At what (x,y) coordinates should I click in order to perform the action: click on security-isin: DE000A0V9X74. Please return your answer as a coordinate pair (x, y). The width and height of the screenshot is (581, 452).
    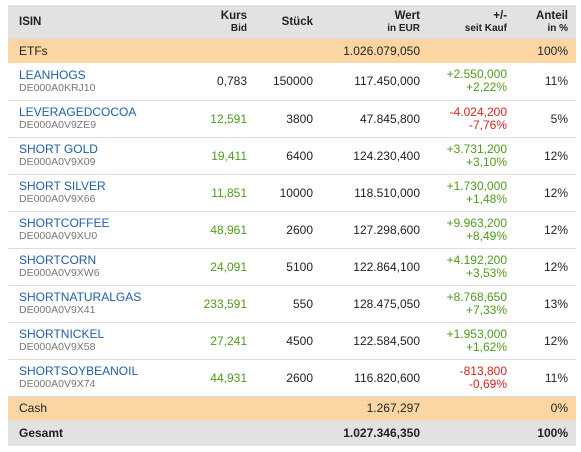
    Looking at the image, I should click on (57, 384).